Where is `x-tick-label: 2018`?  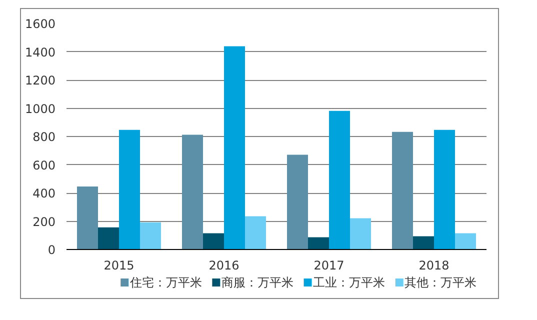
x-tick-label: 2018 is located at coordinates (434, 265).